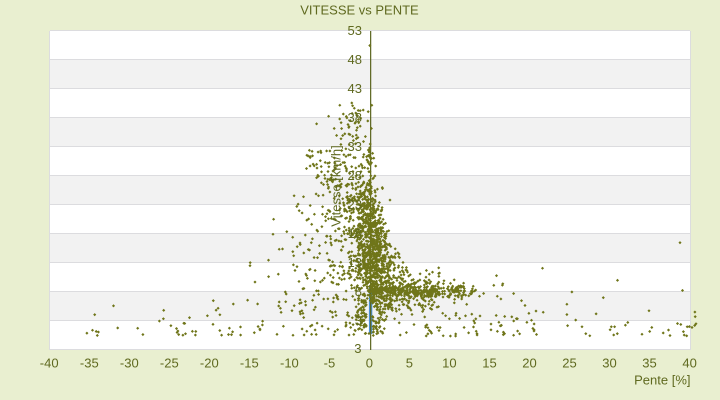 The width and height of the screenshot is (720, 400). I want to click on svg-text: 35, so click(649, 363).